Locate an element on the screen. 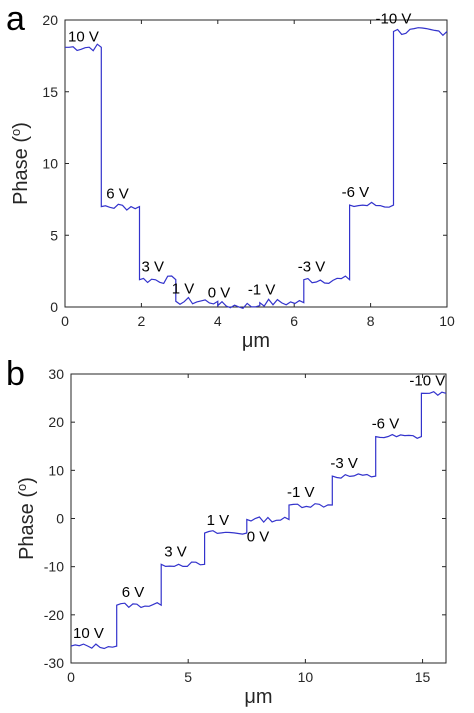 The width and height of the screenshot is (474, 713). panel-a-step-label: -10 V is located at coordinates (394, 18).